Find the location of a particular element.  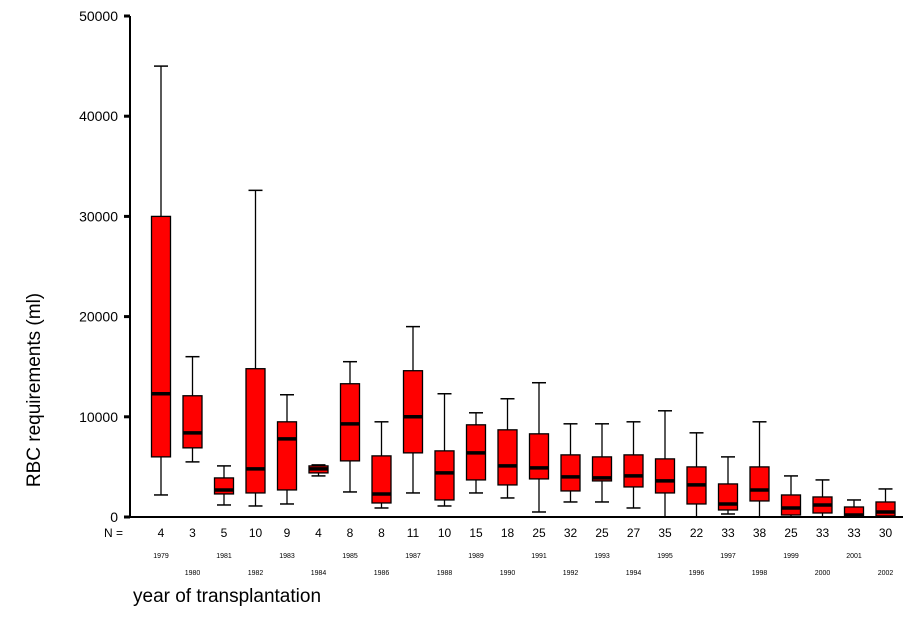

box-1994 is located at coordinates (633, 465).